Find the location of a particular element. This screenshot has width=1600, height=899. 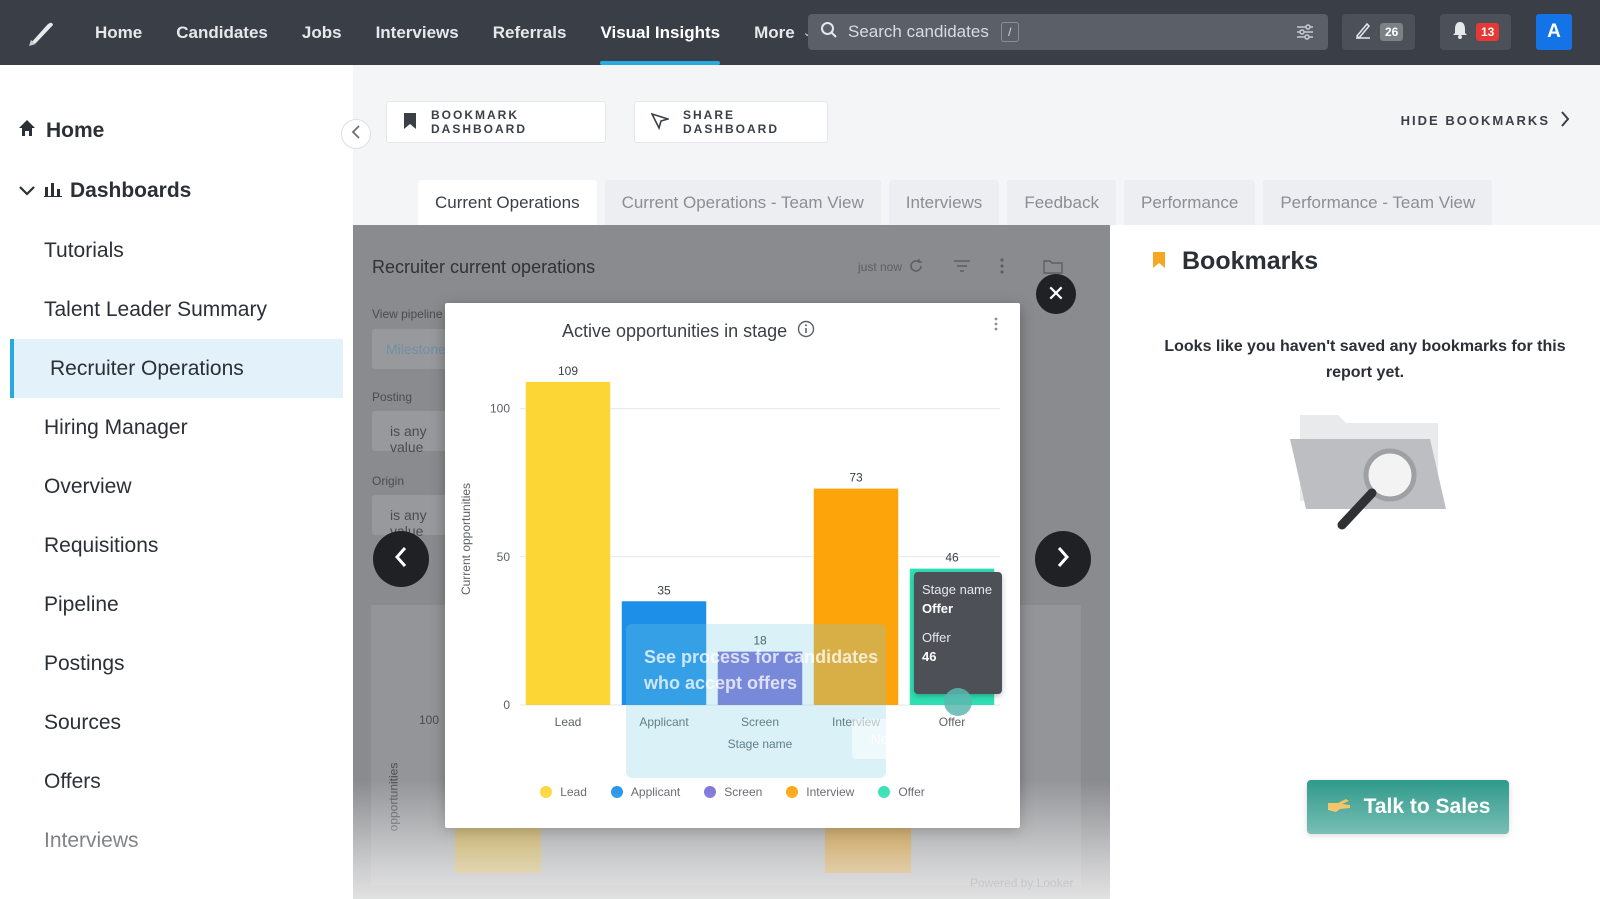

y-tick-label: 0 is located at coordinates (506, 705).